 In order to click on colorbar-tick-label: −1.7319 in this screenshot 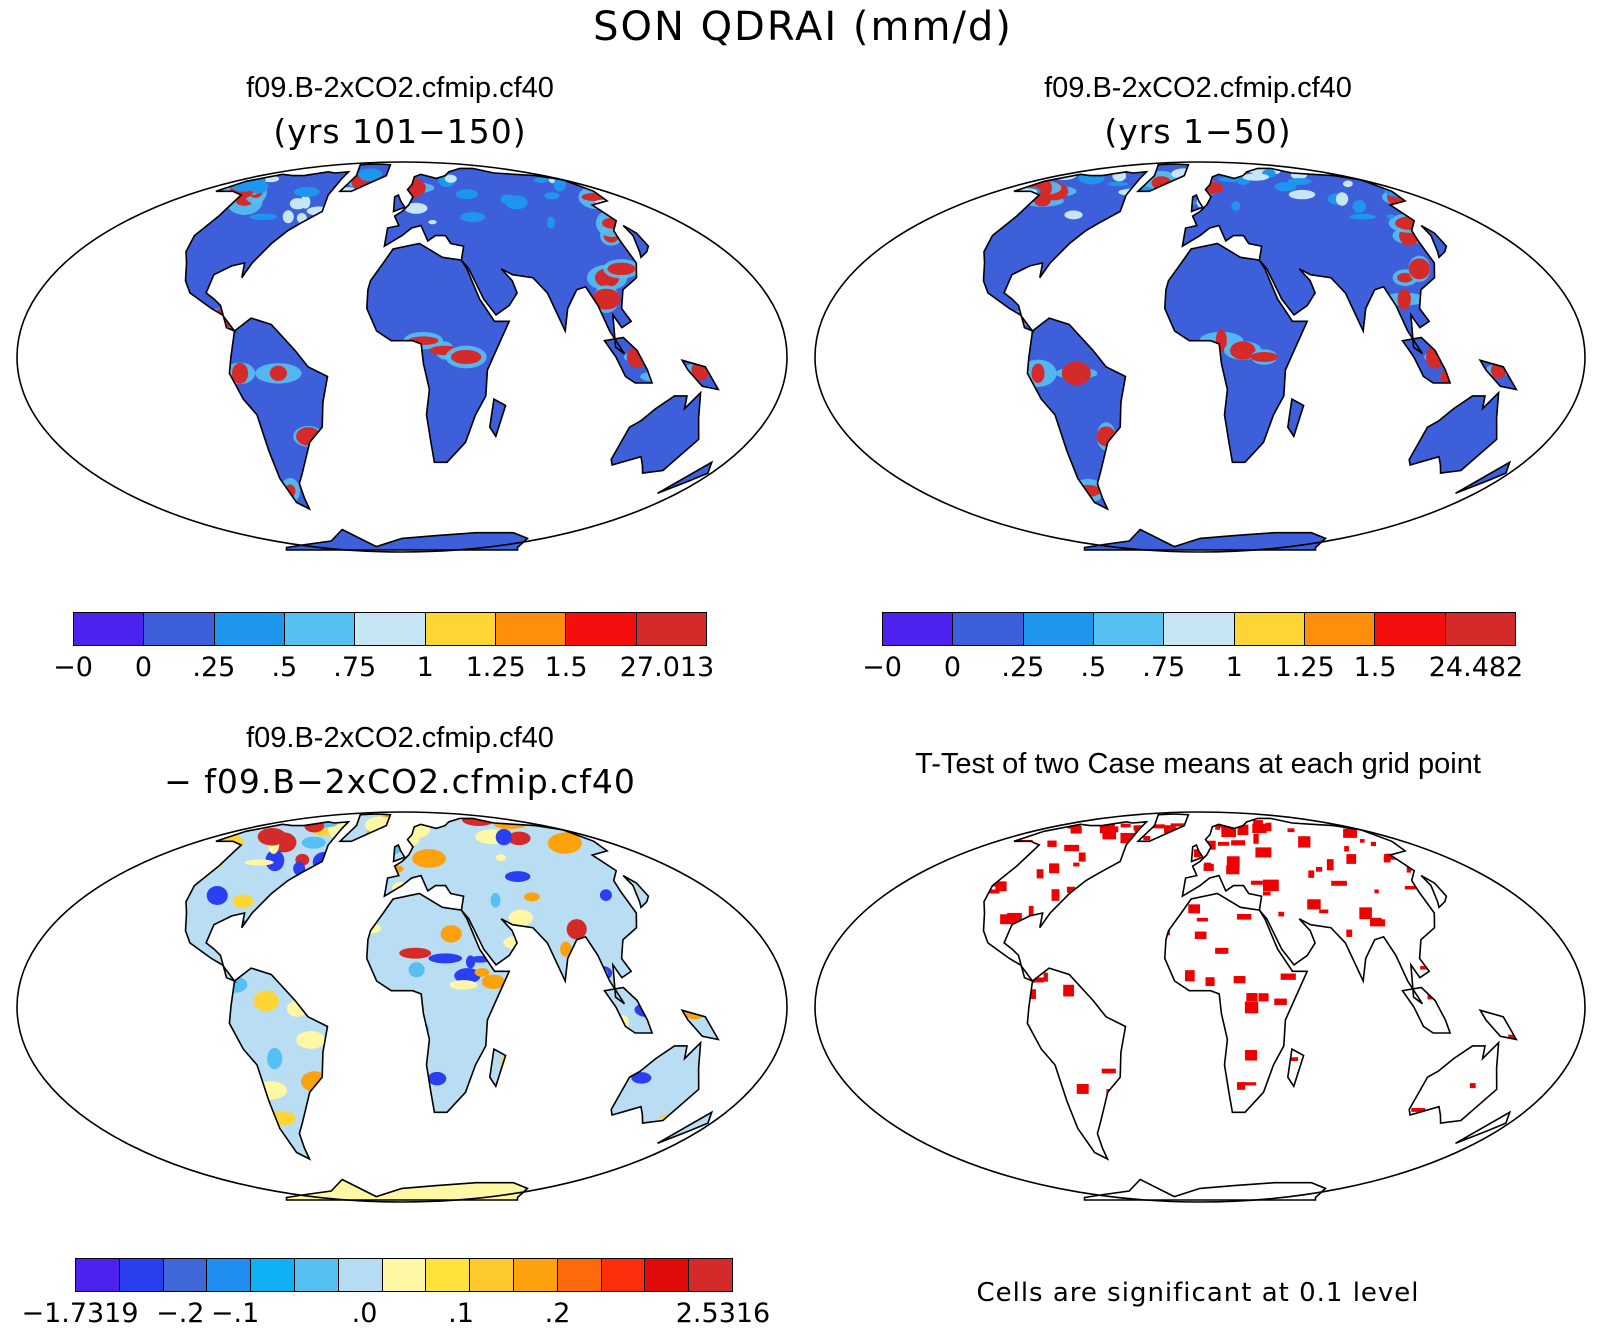, I will do `click(80, 1313)`.